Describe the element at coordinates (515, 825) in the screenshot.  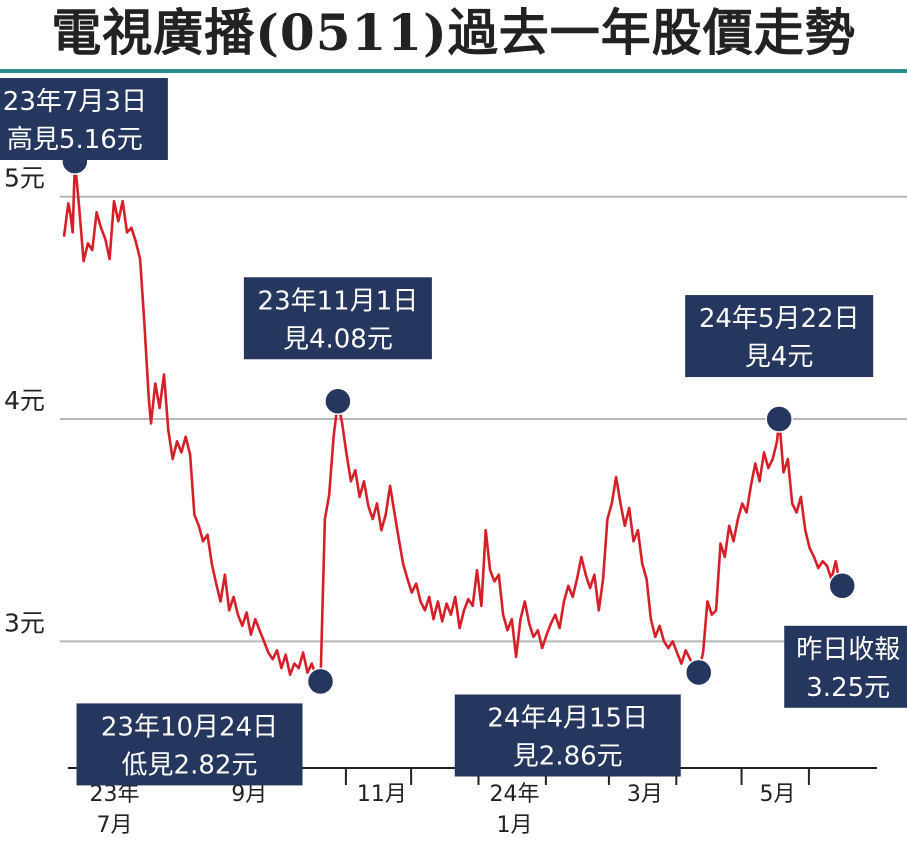
I see `x-tick-label: 1月` at that location.